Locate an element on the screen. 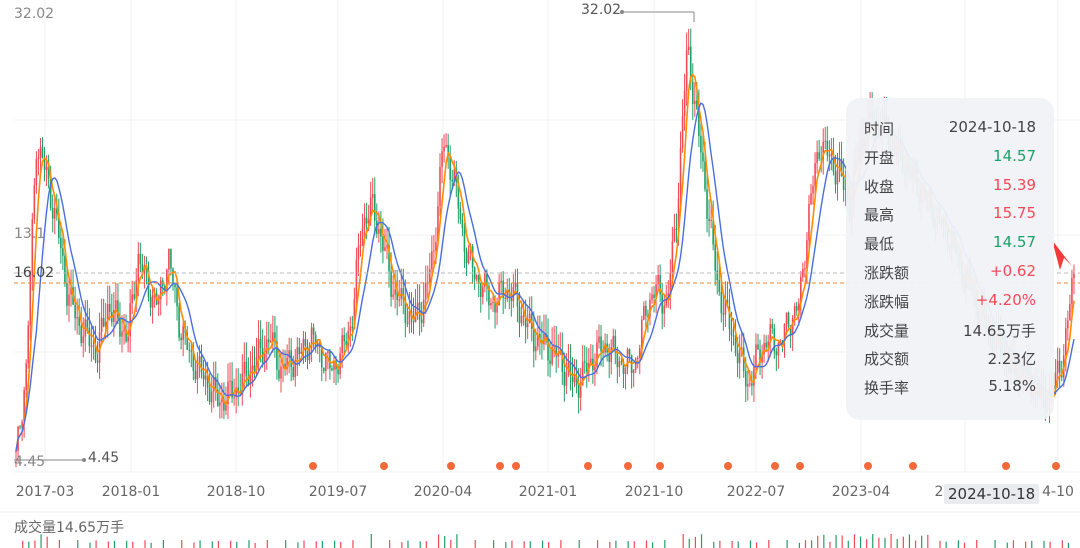 The image size is (1080, 548). tooltip-key: 成交额 is located at coordinates (887, 359).